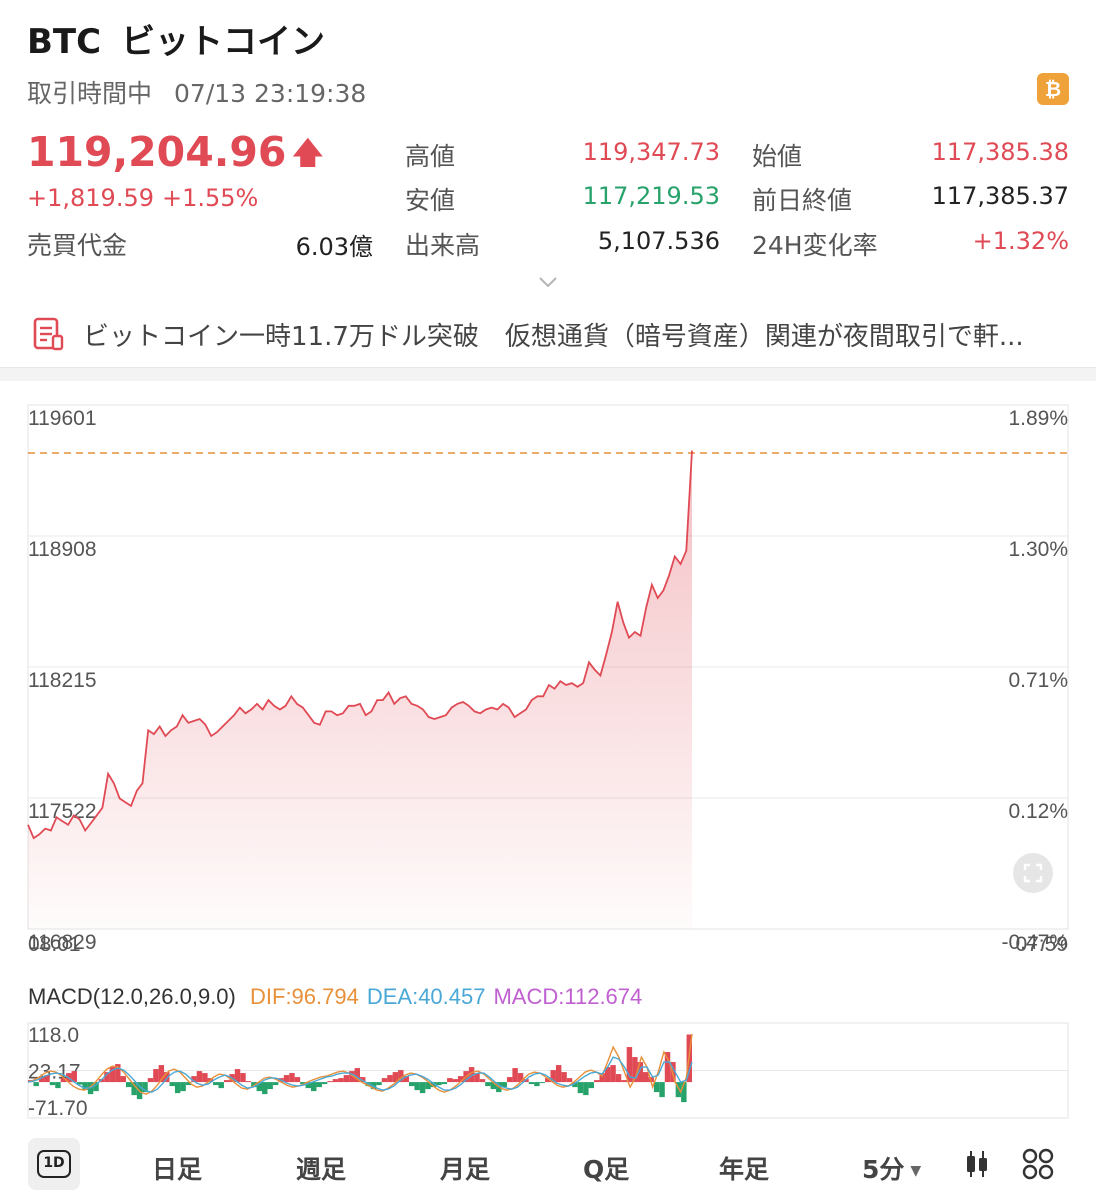  I want to click on up-arrow-icon: 🡅, so click(308, 153).